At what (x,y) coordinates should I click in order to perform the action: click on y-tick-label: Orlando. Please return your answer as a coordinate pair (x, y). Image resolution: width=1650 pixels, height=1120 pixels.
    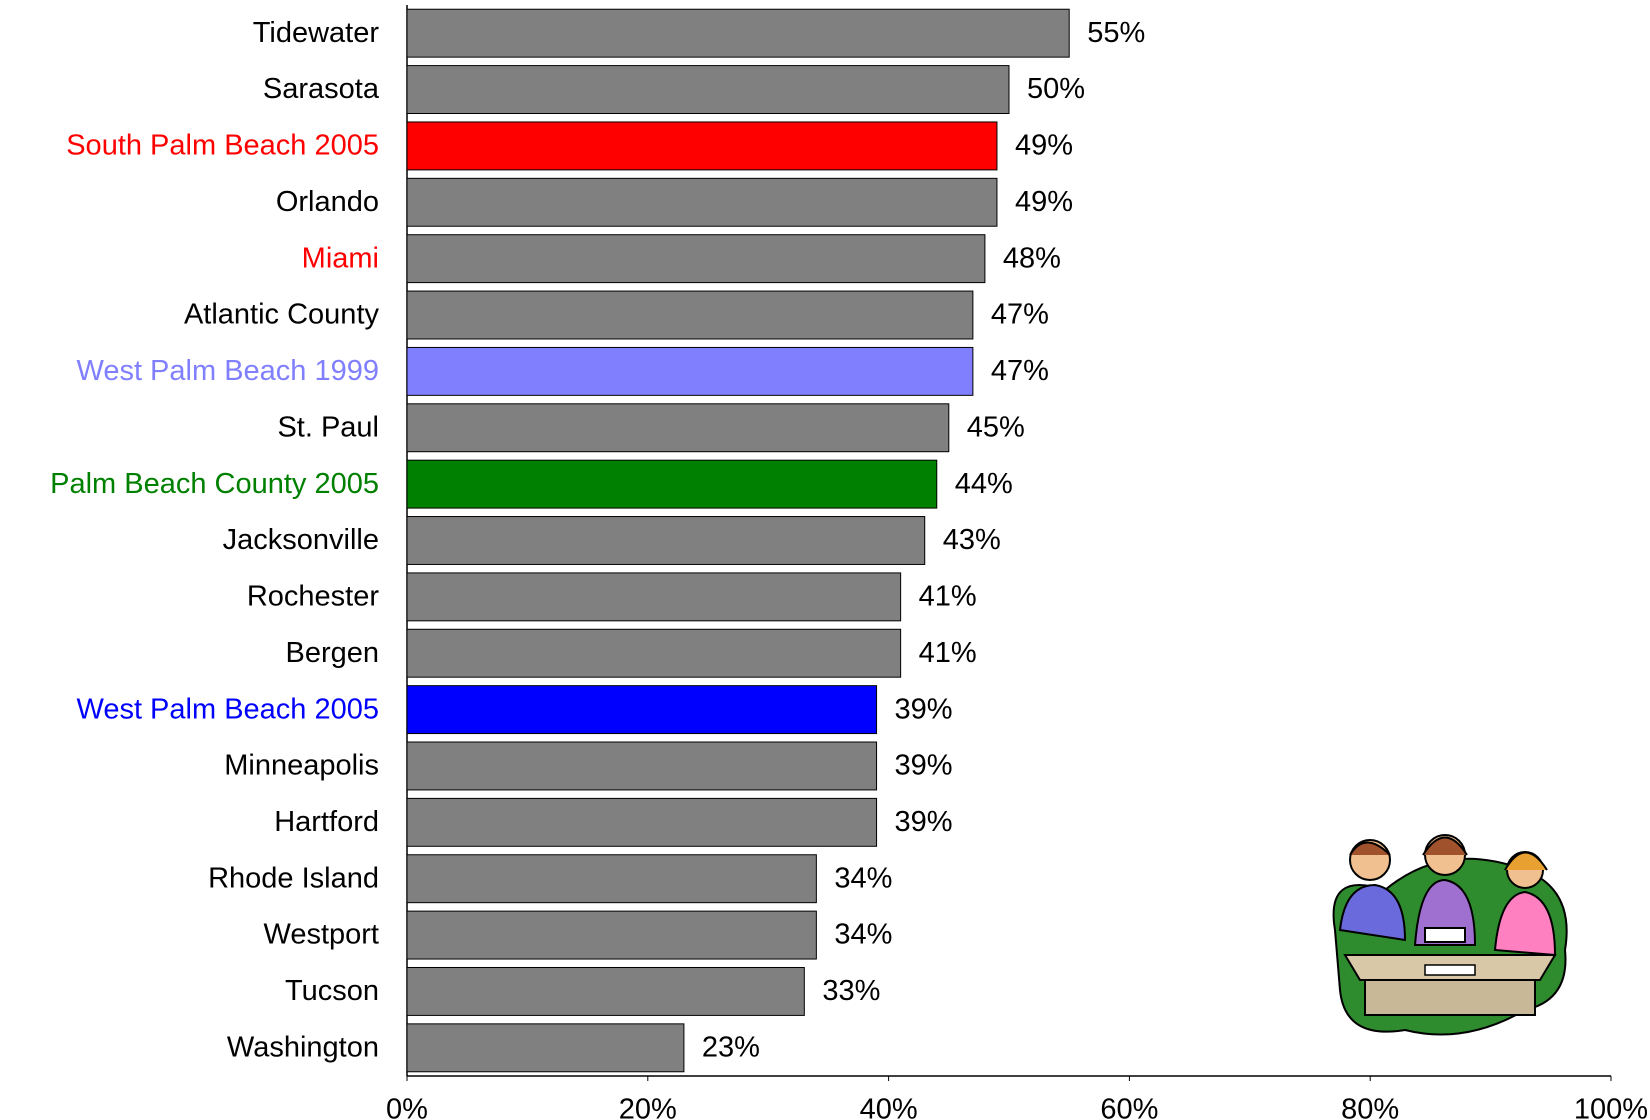
    Looking at the image, I should click on (327, 202).